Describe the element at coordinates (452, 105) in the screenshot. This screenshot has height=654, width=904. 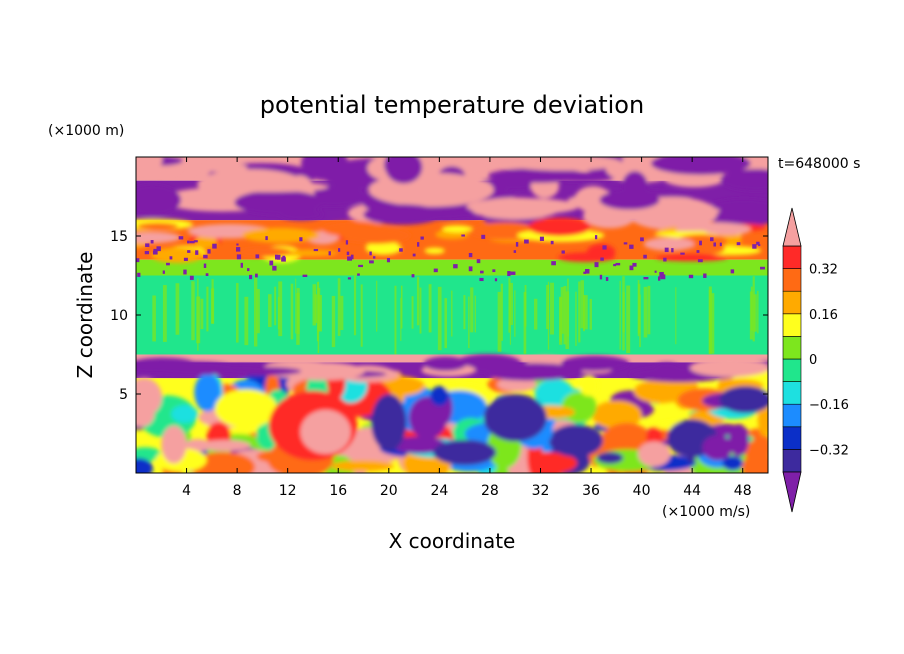
I see `chart-title: potential temperature deviation` at that location.